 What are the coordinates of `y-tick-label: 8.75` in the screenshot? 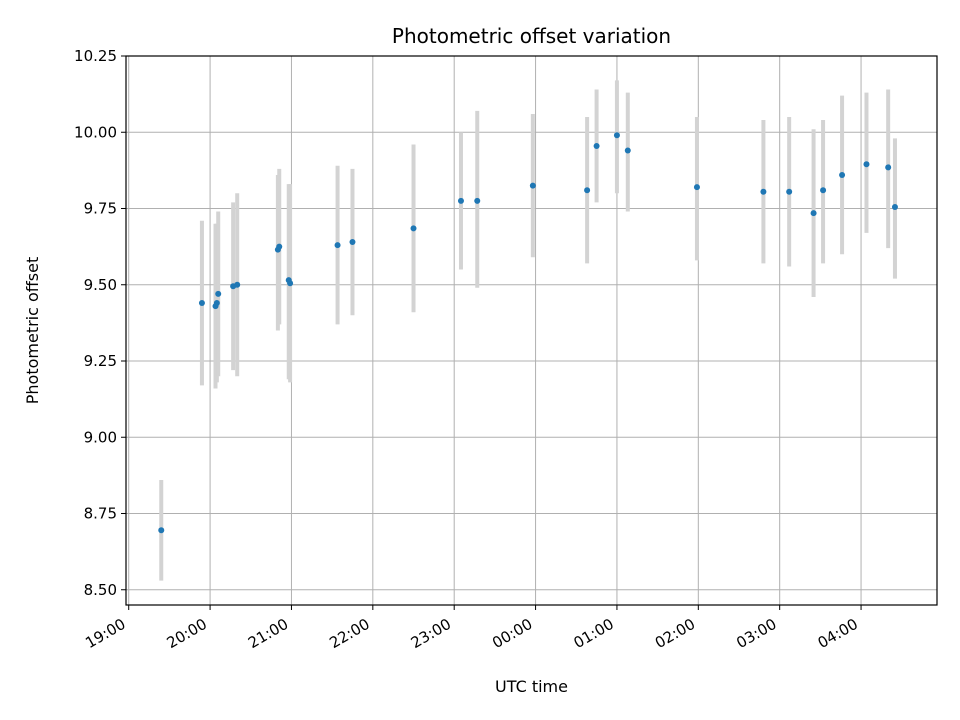 It's located at (100, 514).